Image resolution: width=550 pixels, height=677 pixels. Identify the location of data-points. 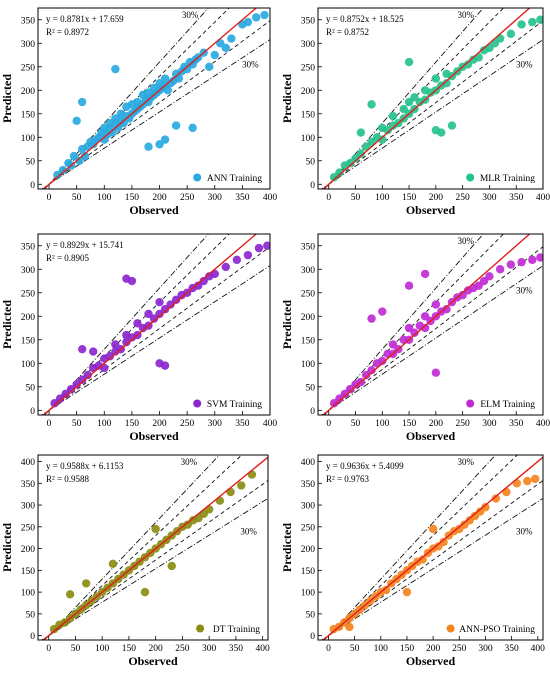
(436, 98).